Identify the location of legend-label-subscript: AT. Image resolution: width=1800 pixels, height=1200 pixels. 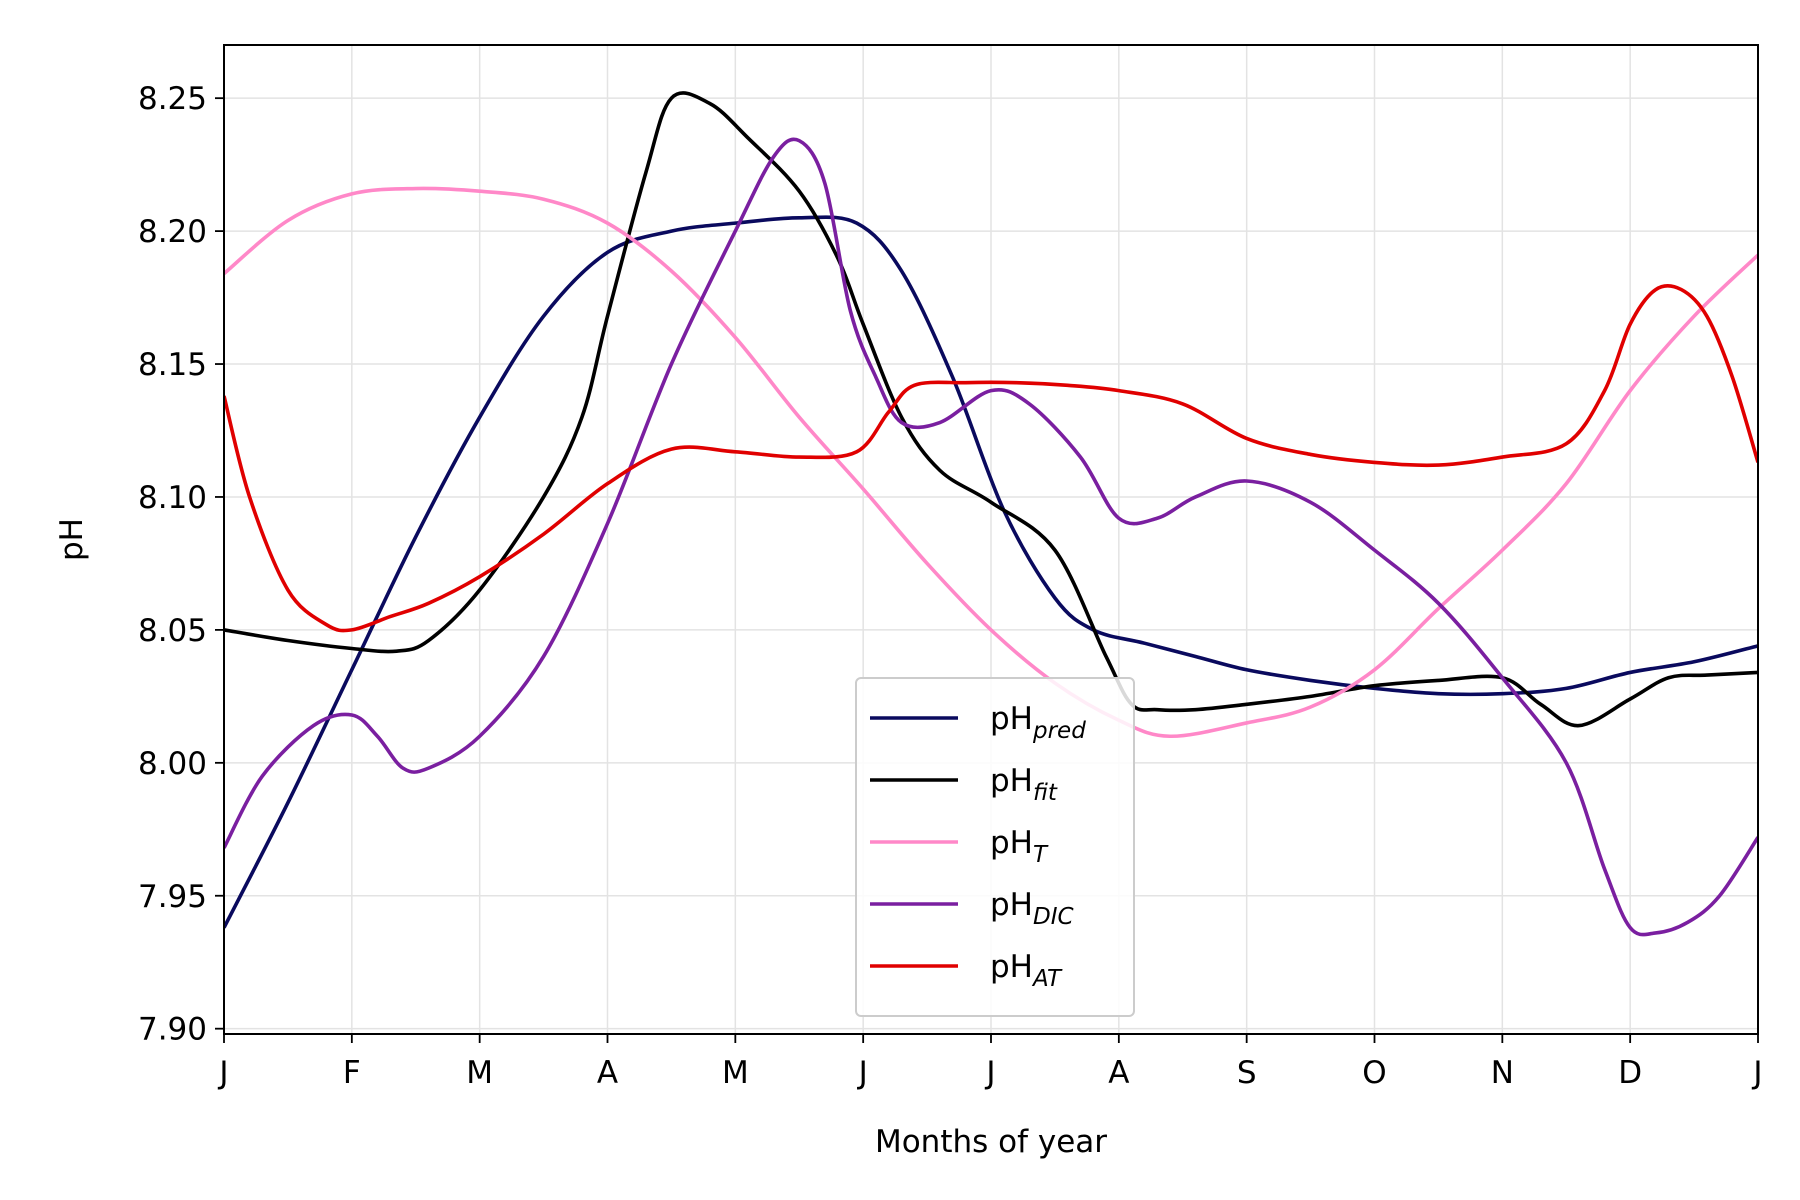
(1047, 979).